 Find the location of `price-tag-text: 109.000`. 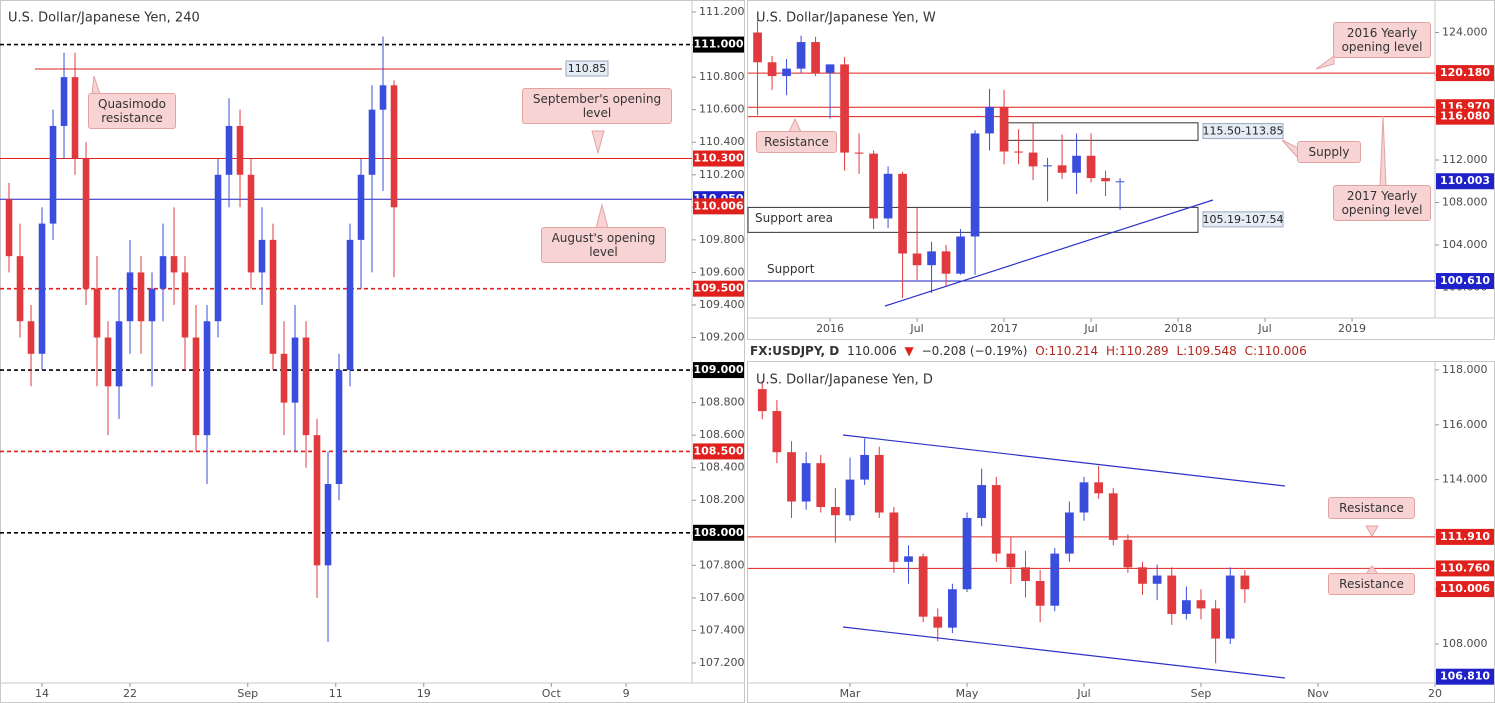

price-tag-text: 109.000 is located at coordinates (718, 369).